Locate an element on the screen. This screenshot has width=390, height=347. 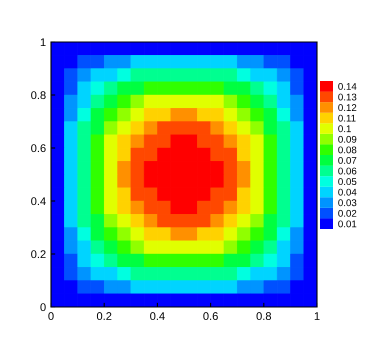
color-bar-label: 0.05 is located at coordinates (347, 182).